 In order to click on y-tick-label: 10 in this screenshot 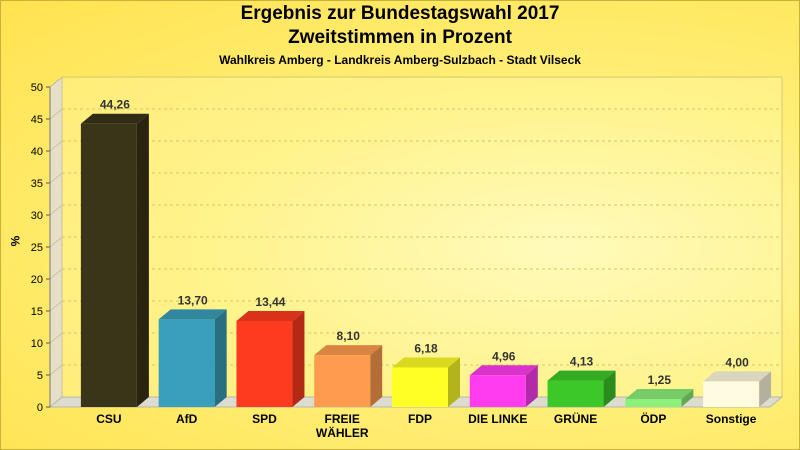, I will do `click(37, 344)`.